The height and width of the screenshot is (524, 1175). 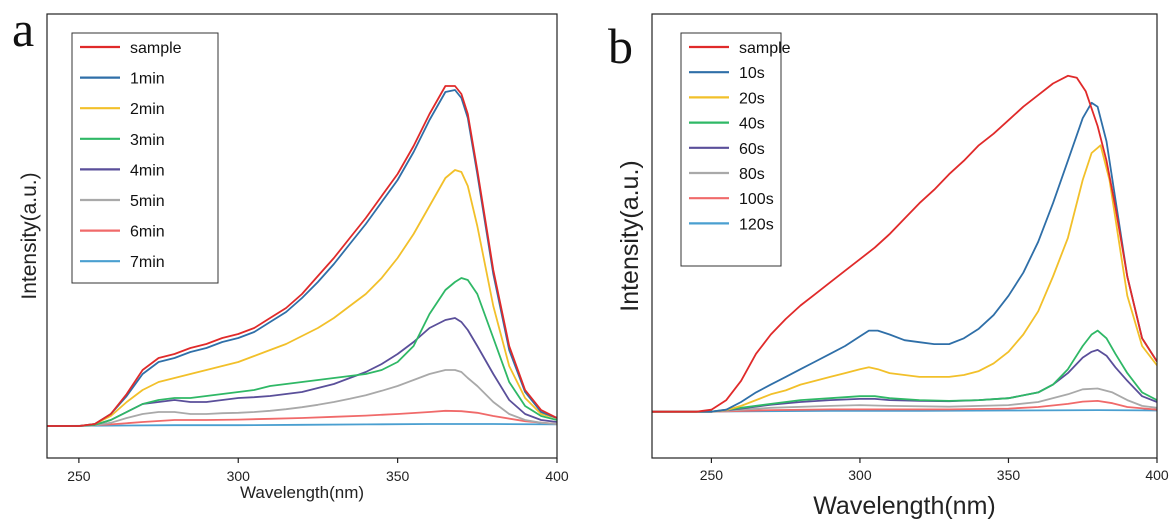 I want to click on series-line-3min, so click(x=302, y=352).